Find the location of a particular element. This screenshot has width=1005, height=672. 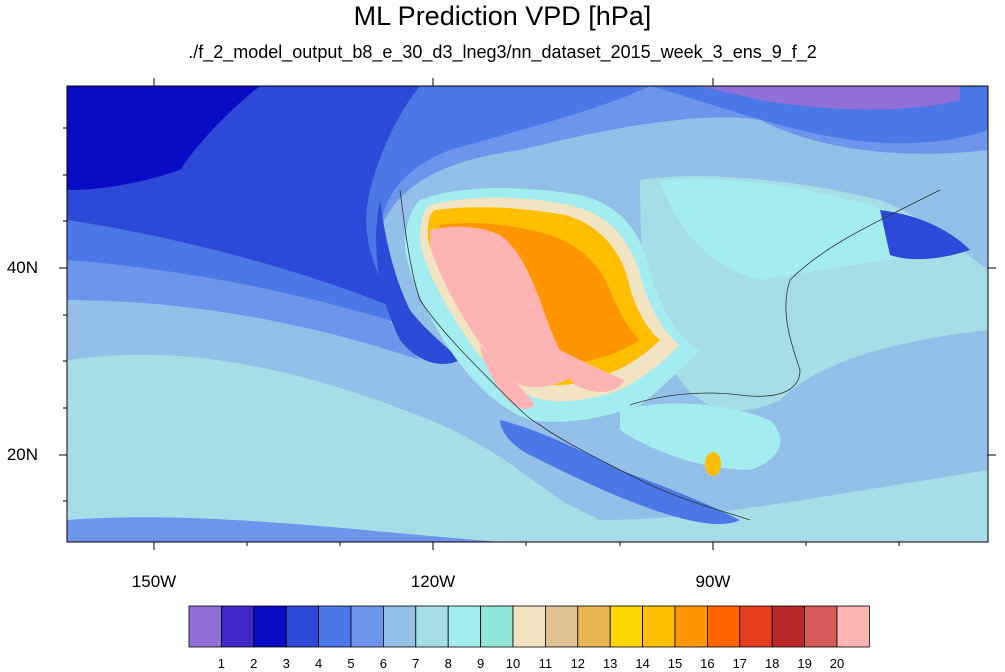

colorbar-label: 10 is located at coordinates (513, 663).